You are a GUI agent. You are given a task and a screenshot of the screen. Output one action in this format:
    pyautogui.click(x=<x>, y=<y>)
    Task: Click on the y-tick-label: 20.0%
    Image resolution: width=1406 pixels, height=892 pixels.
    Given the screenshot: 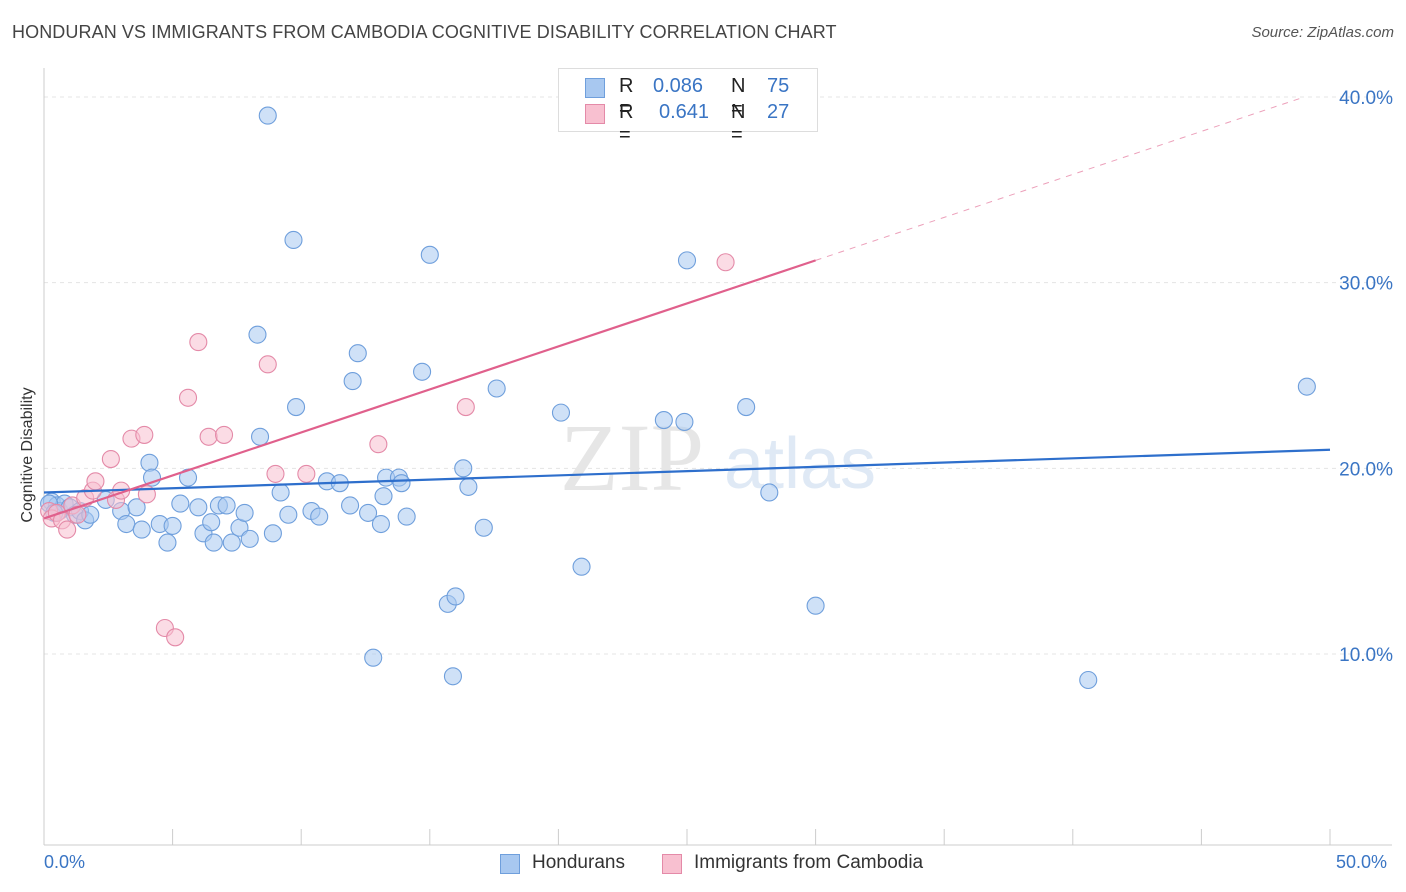 What is the action you would take?
    pyautogui.click(x=1366, y=469)
    